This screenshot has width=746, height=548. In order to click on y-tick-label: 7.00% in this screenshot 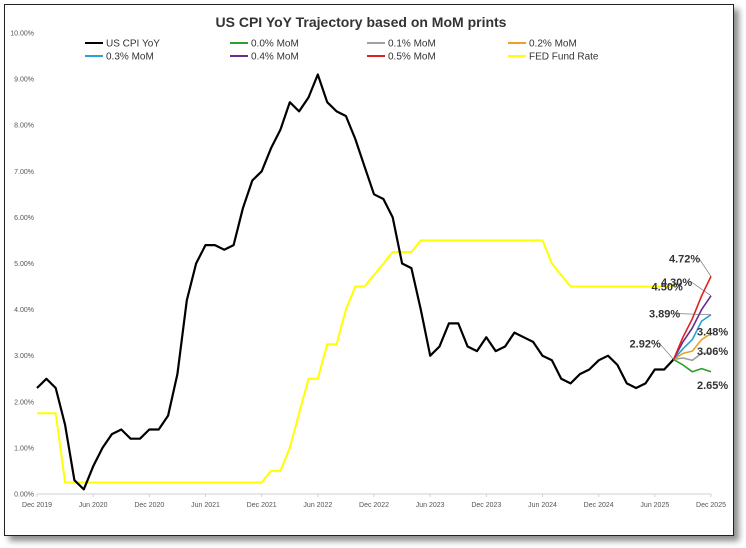, I will do `click(24, 172)`.